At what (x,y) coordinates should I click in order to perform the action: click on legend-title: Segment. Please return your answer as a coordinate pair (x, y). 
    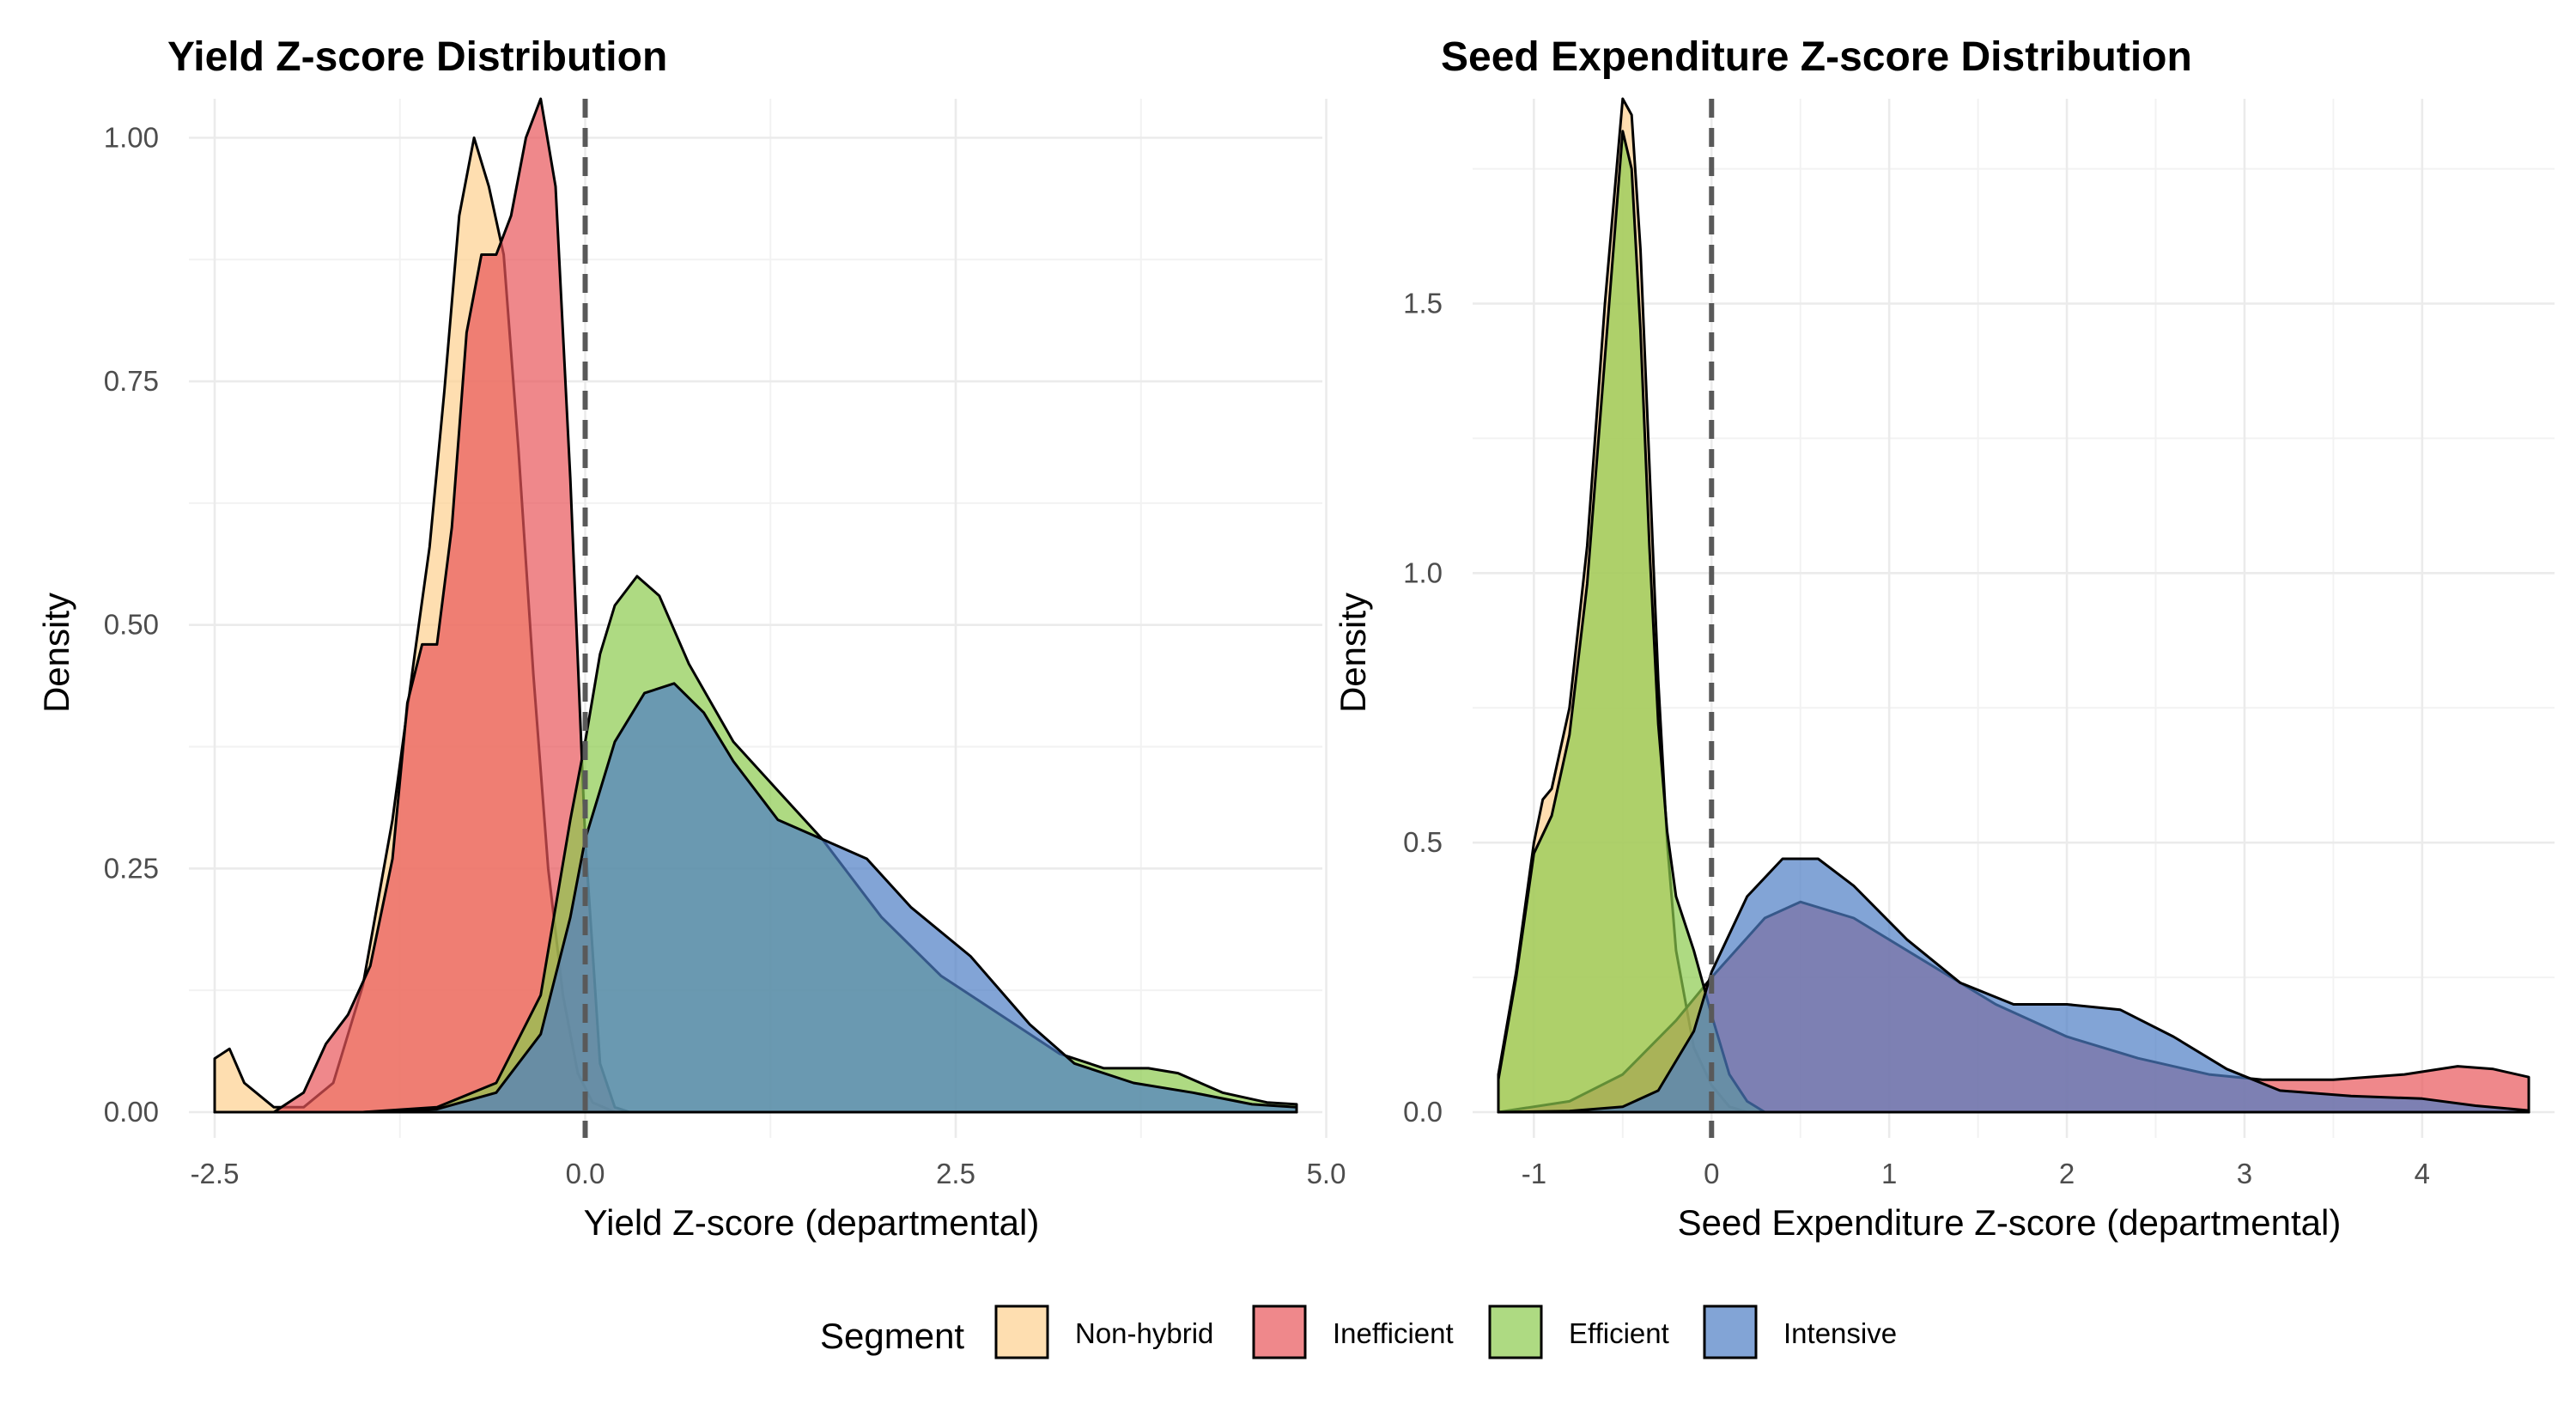
    Looking at the image, I should click on (892, 1336).